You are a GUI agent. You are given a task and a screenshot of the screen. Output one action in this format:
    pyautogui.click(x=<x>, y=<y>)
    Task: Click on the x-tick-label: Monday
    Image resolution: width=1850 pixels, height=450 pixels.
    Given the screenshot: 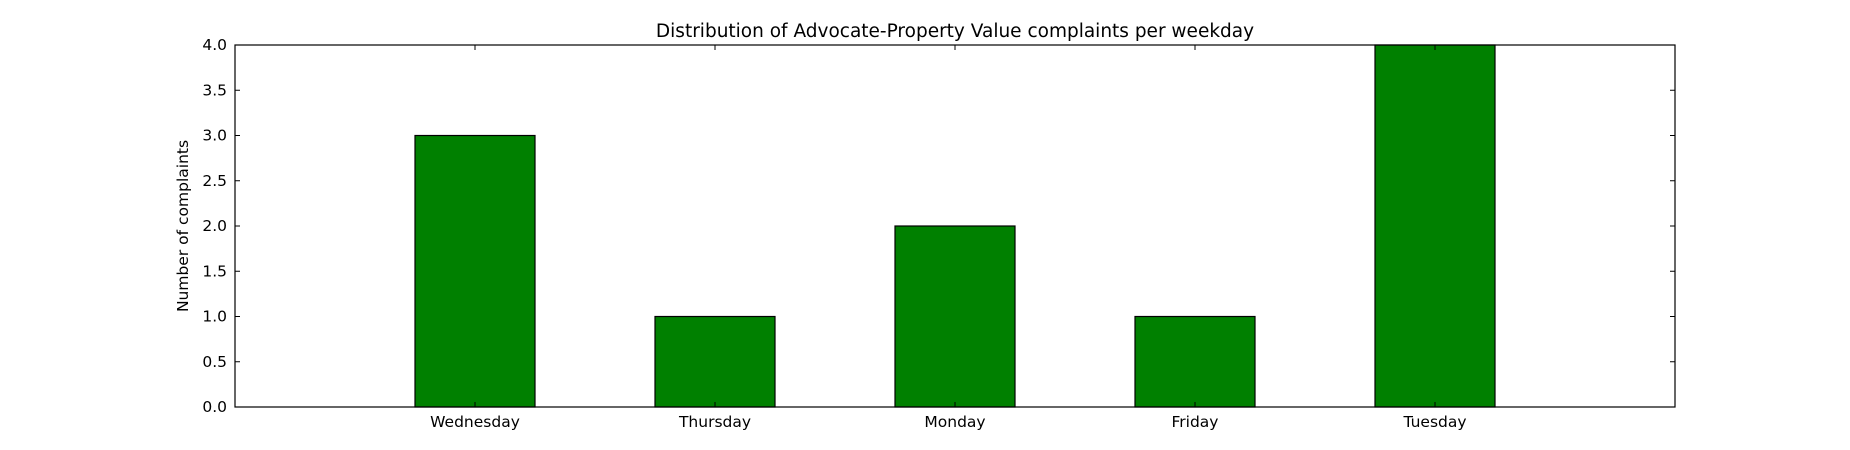 What is the action you would take?
    pyautogui.click(x=954, y=422)
    